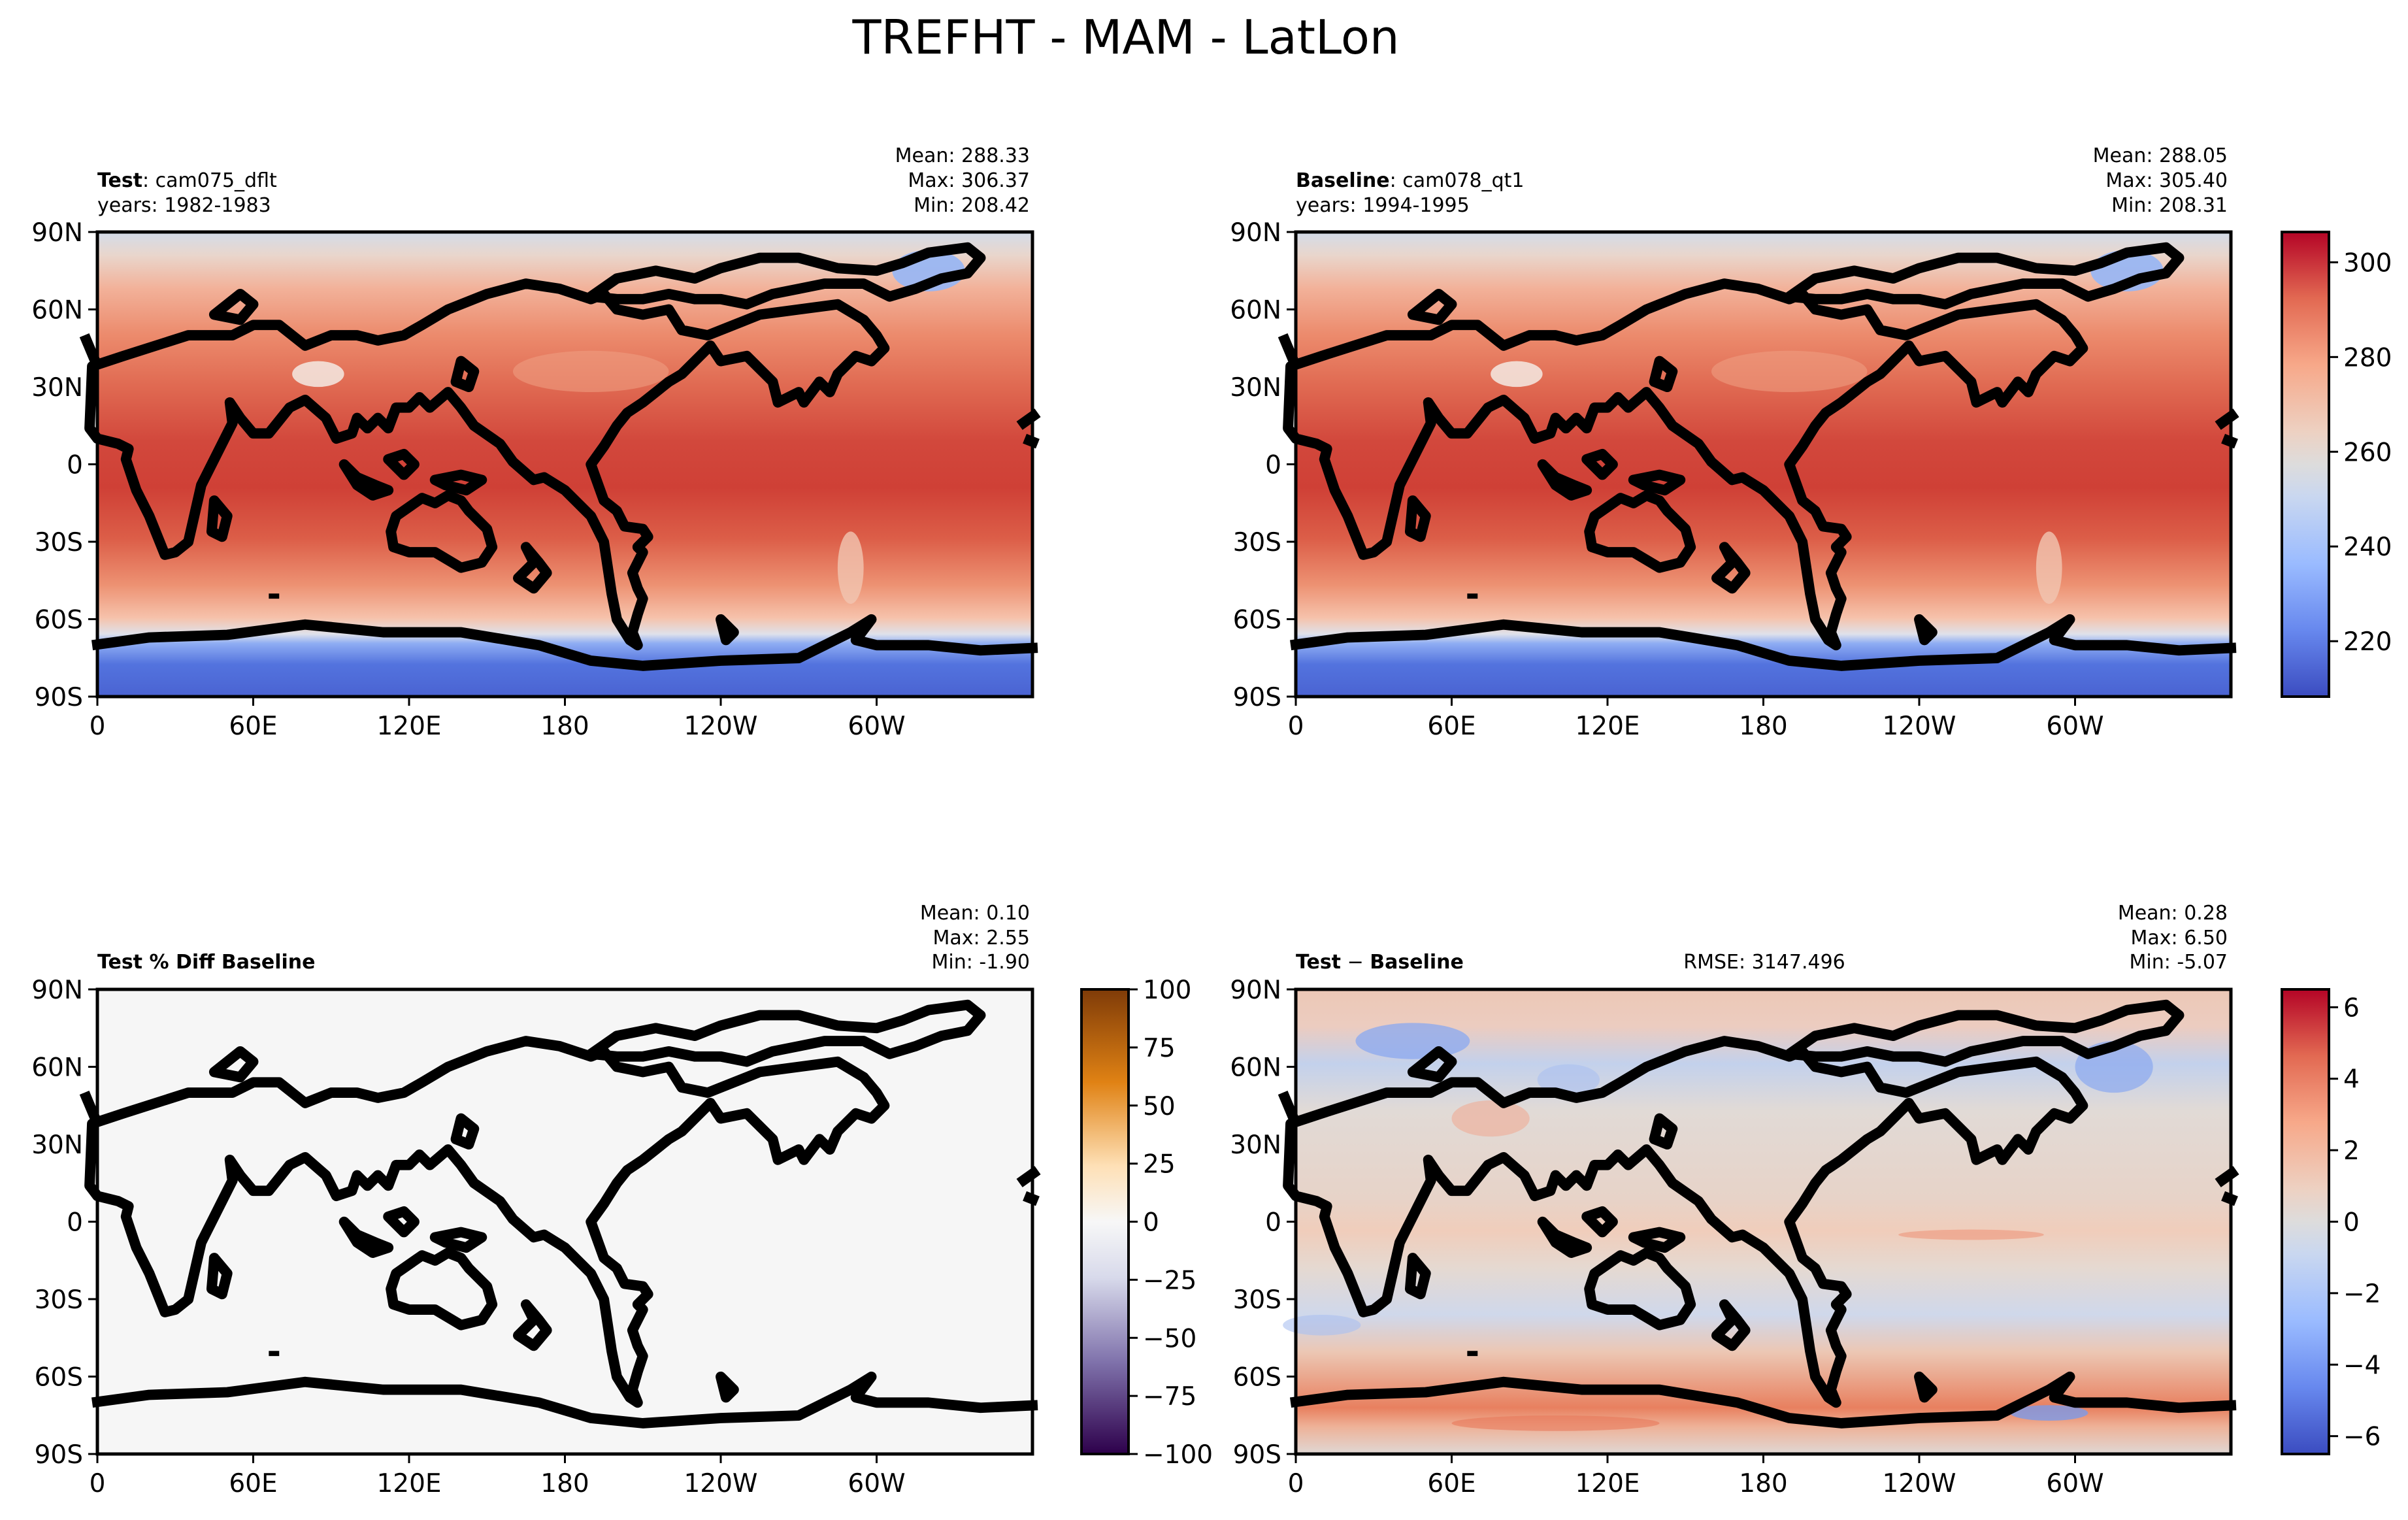 The image size is (2408, 1520). What do you see at coordinates (591, 371) in the screenshot?
I see `panel-test-asia-warm` at bounding box center [591, 371].